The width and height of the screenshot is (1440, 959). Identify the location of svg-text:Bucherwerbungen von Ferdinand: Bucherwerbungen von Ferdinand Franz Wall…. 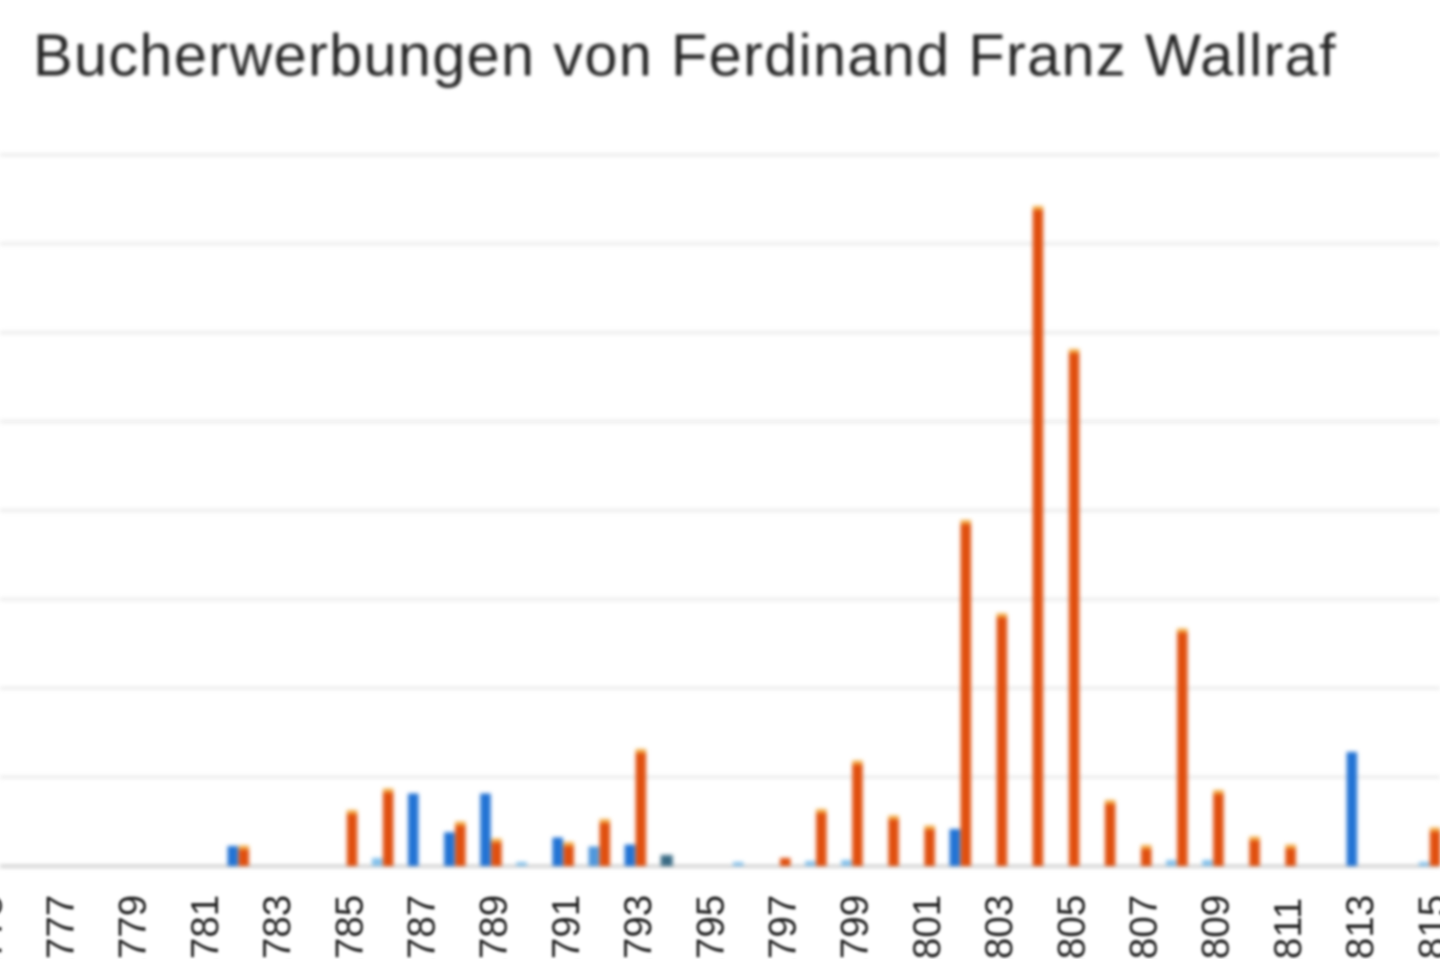
(685, 55).